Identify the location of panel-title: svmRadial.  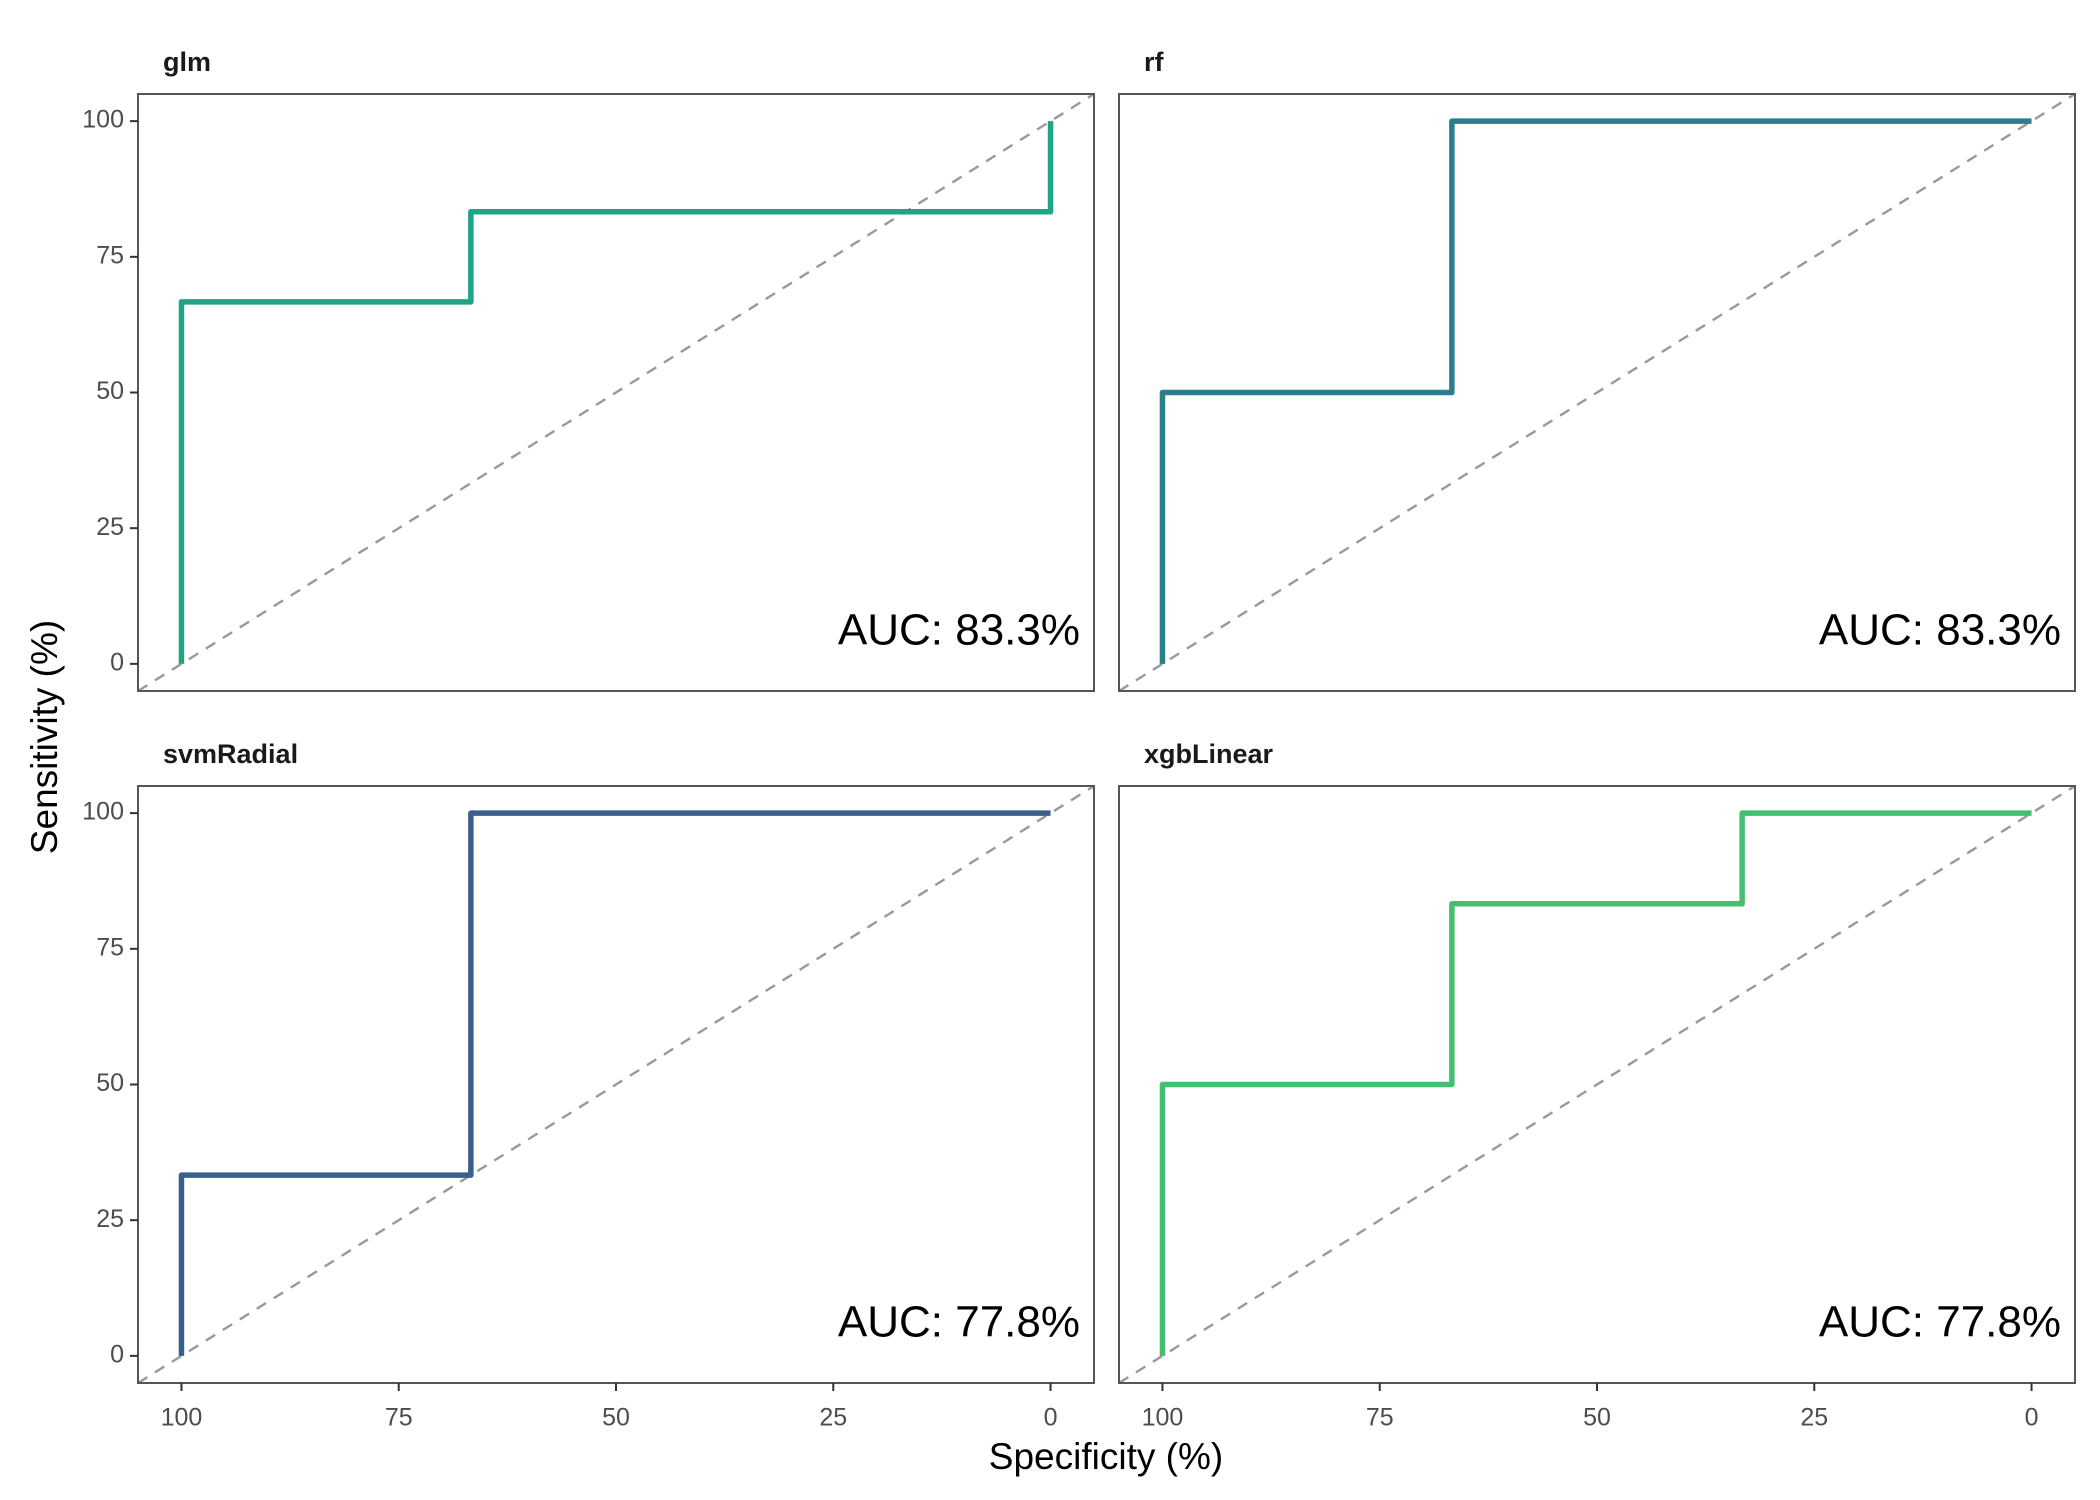
(230, 754).